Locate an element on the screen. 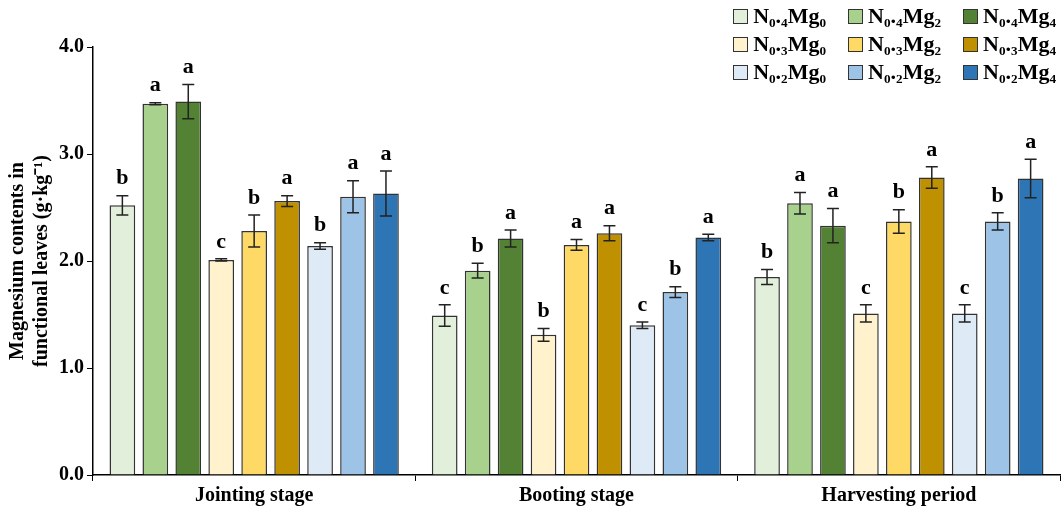  x-tick-label: Harvesting period is located at coordinates (899, 495).